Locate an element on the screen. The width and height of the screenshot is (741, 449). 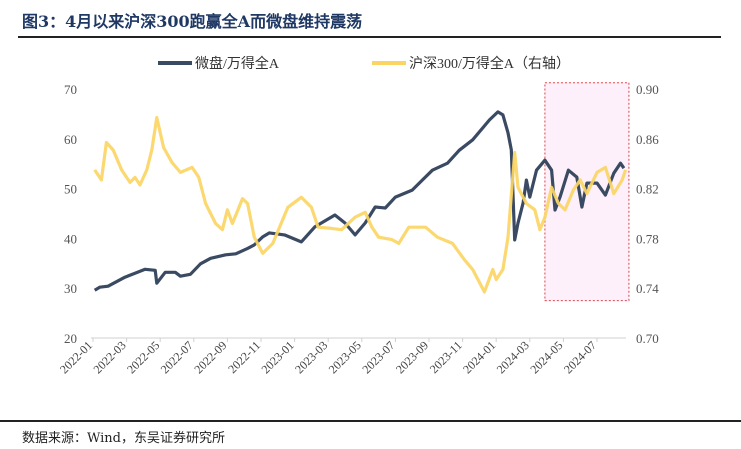
legend-label: 微盘/万得全A is located at coordinates (237, 63).